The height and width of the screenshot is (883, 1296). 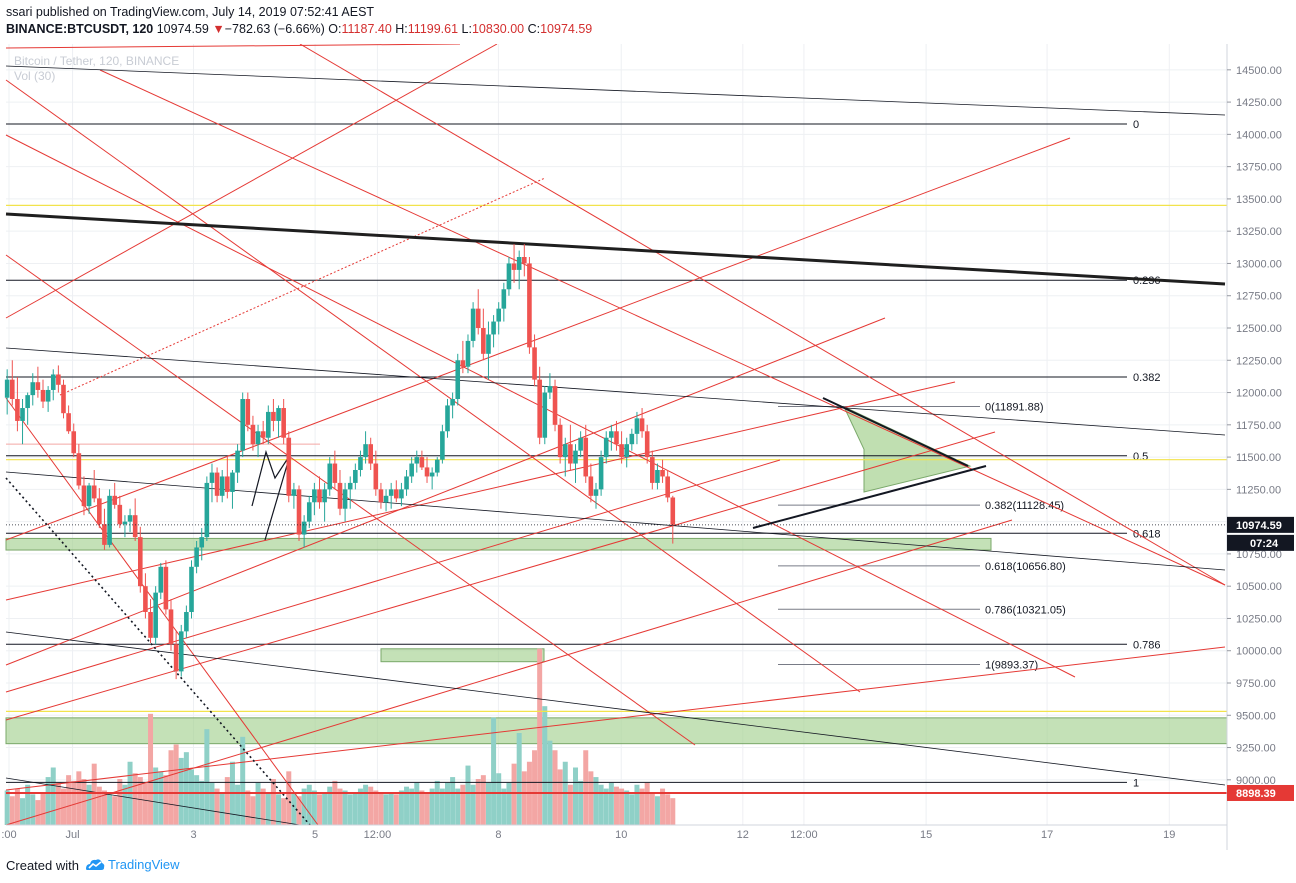 What do you see at coordinates (271, 495) in the screenshot?
I see `pattern-drawing` at bounding box center [271, 495].